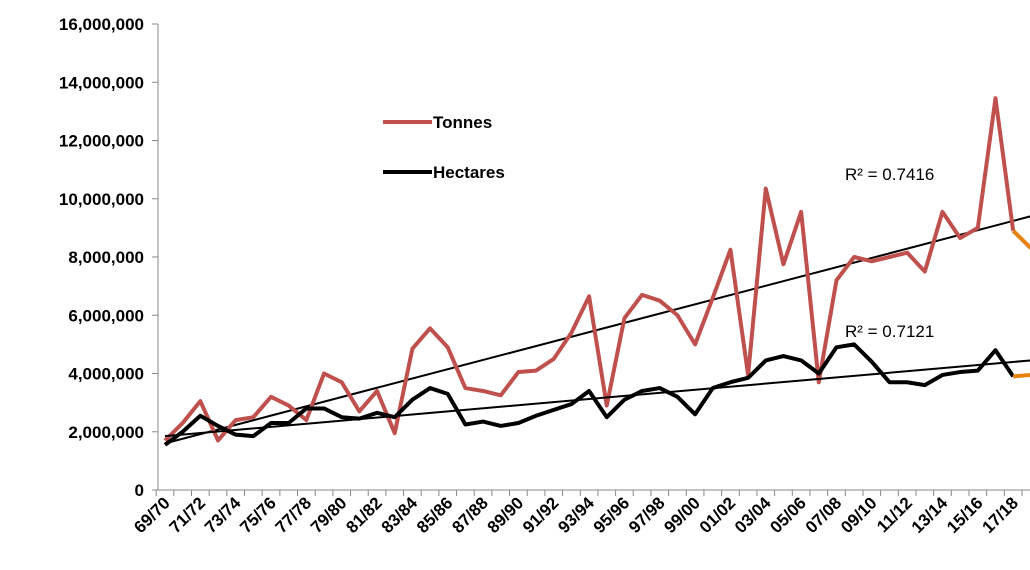 This screenshot has width=1030, height=570. Describe the element at coordinates (101, 199) in the screenshot. I see `y-tick-label: 10,000,000` at that location.